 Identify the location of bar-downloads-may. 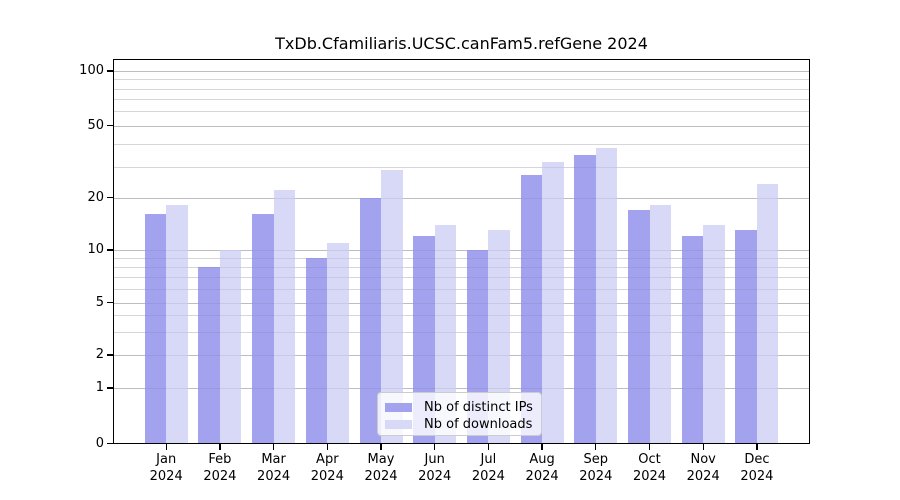
(392, 306).